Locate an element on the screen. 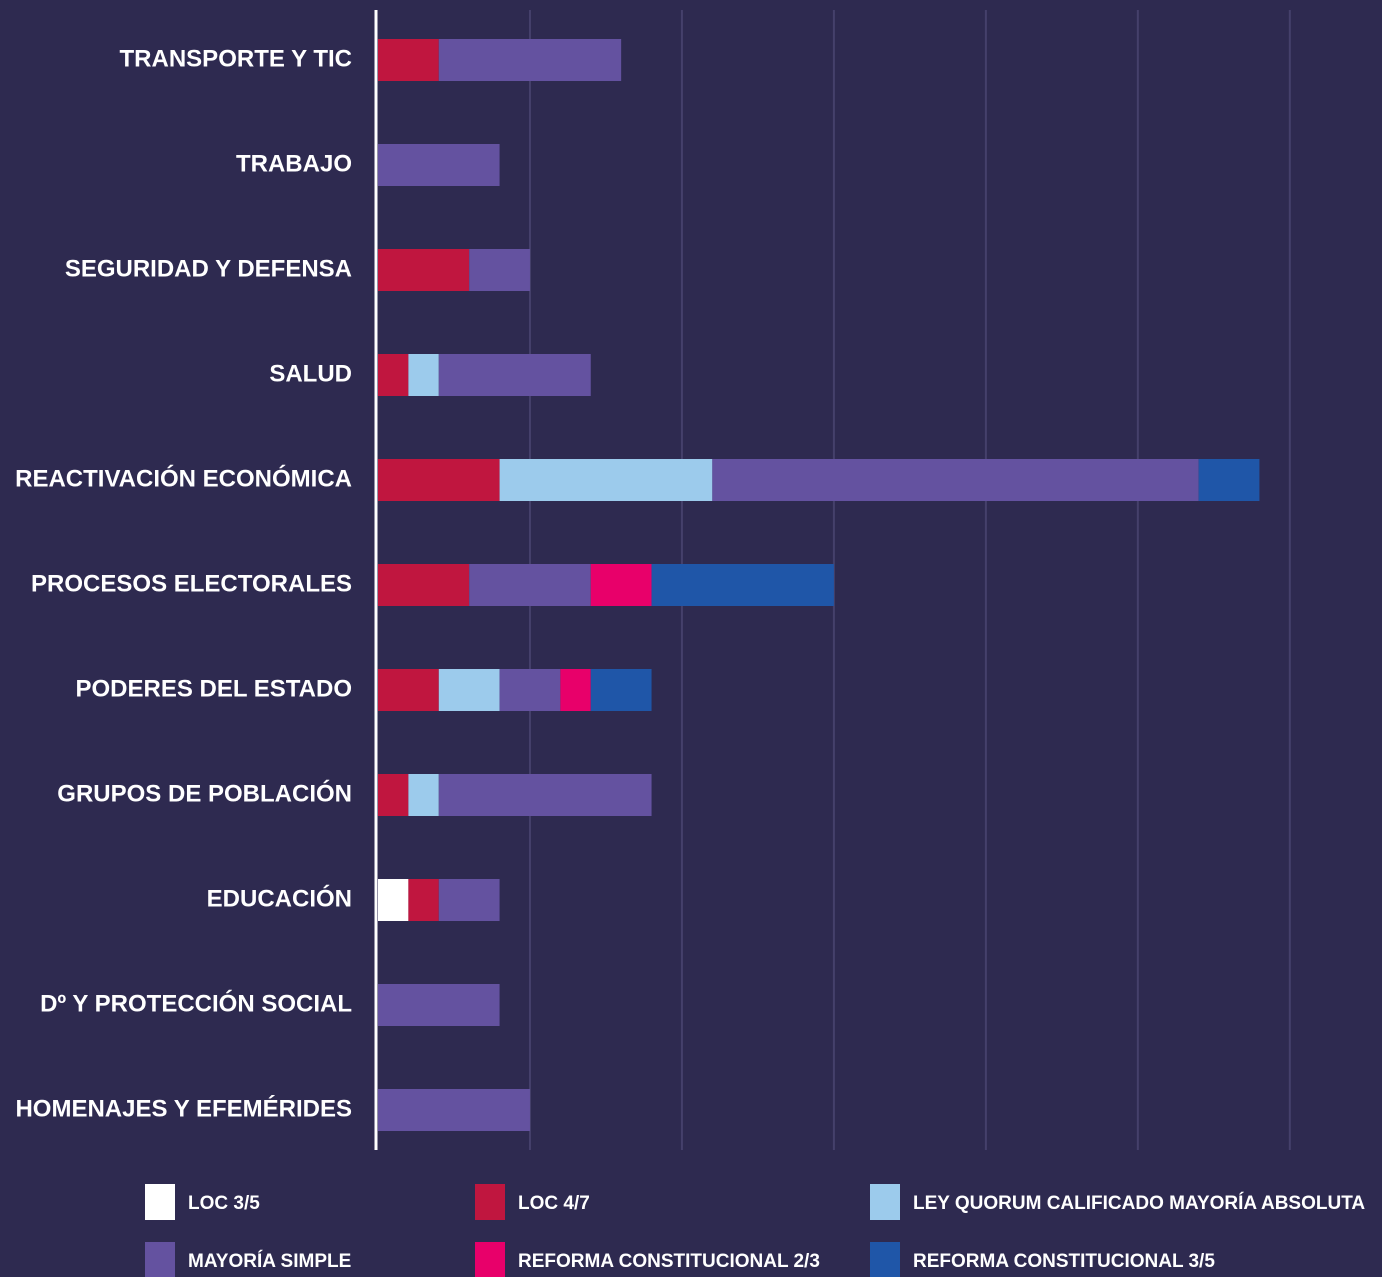  category-label: TRANSPORTE Y TIC is located at coordinates (236, 58).